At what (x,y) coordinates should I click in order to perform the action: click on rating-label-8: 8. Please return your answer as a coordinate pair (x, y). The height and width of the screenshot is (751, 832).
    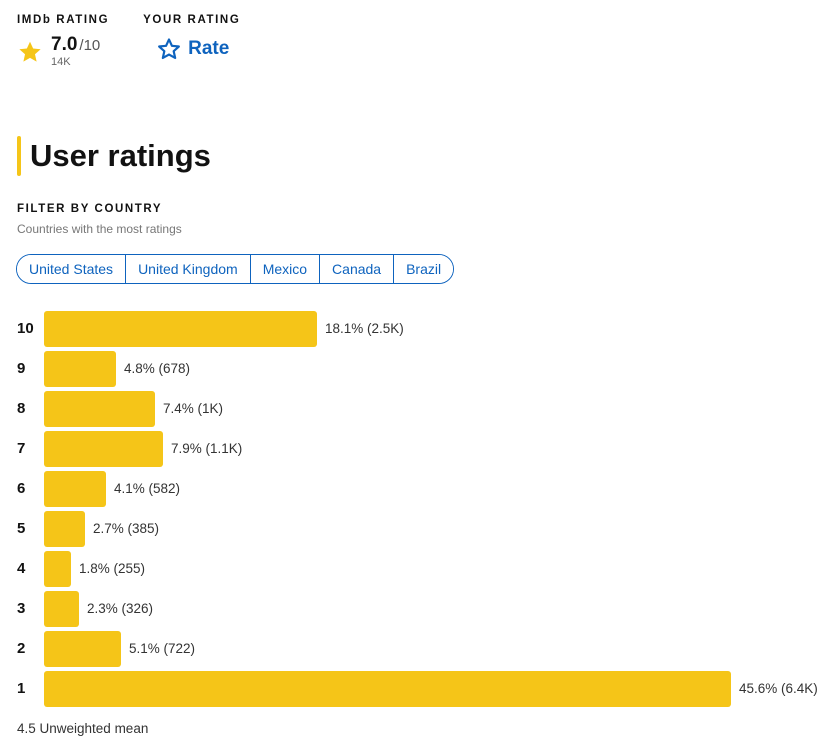
    Looking at the image, I should click on (21, 408).